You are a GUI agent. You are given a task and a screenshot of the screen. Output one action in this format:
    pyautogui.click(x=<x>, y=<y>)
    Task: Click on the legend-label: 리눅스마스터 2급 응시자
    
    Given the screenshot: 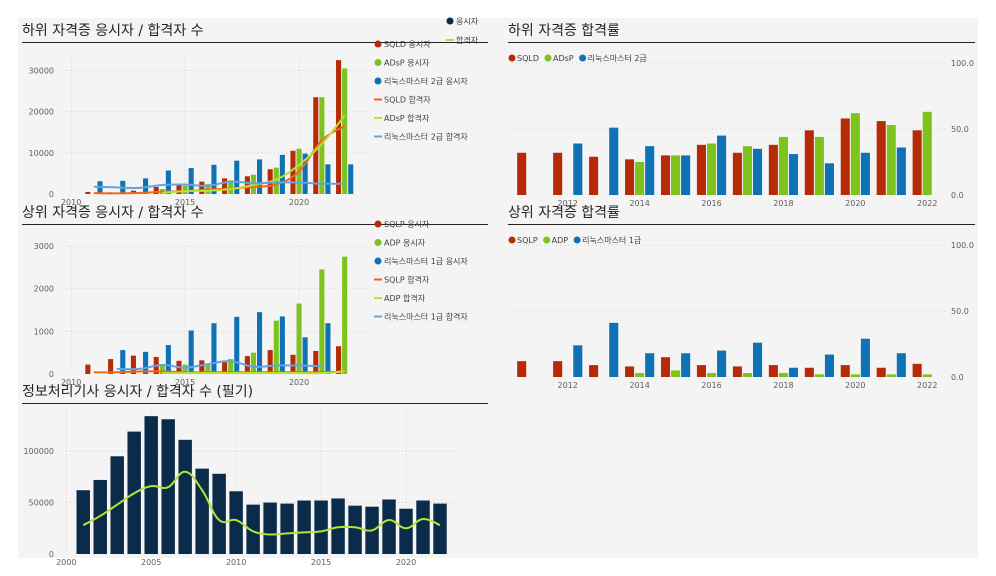 What is the action you would take?
    pyautogui.click(x=426, y=81)
    